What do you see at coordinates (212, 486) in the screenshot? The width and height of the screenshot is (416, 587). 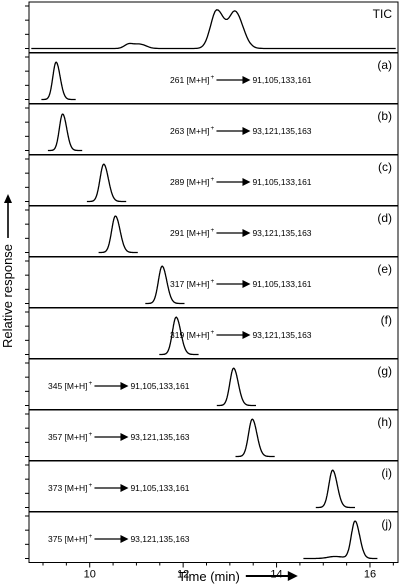 I see `panel: (i) 373 [M+H] +91,105,133,161` at bounding box center [212, 486].